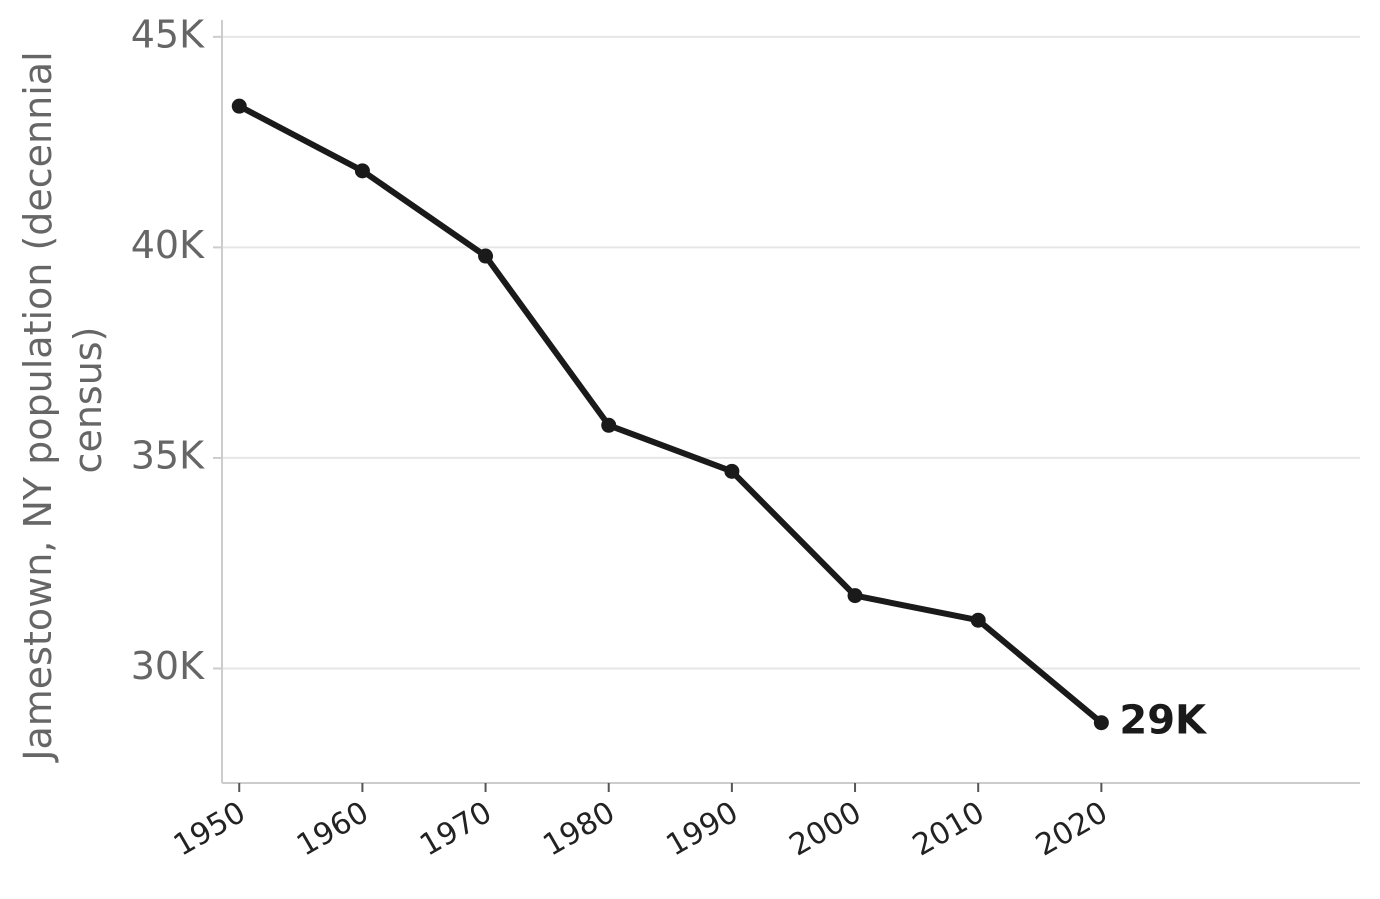 This screenshot has height=899, width=1380. Describe the element at coordinates (333, 829) in the screenshot. I see `x-tick-label: 1960` at that location.